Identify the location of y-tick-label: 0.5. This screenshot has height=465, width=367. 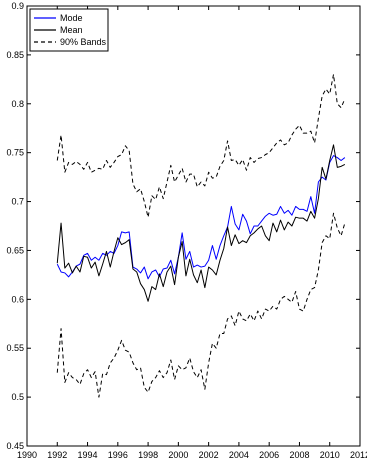
(17, 397).